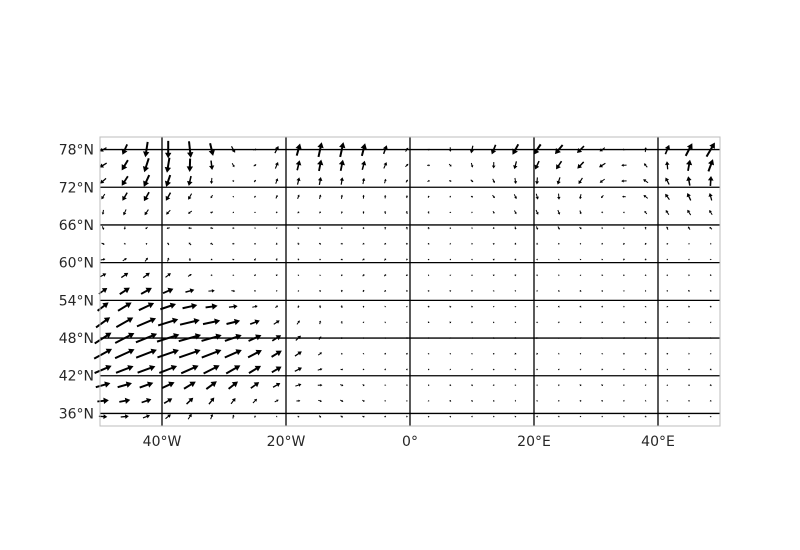 The width and height of the screenshot is (800, 550). What do you see at coordinates (162, 442) in the screenshot?
I see `lon-tick-label: 40°W` at bounding box center [162, 442].